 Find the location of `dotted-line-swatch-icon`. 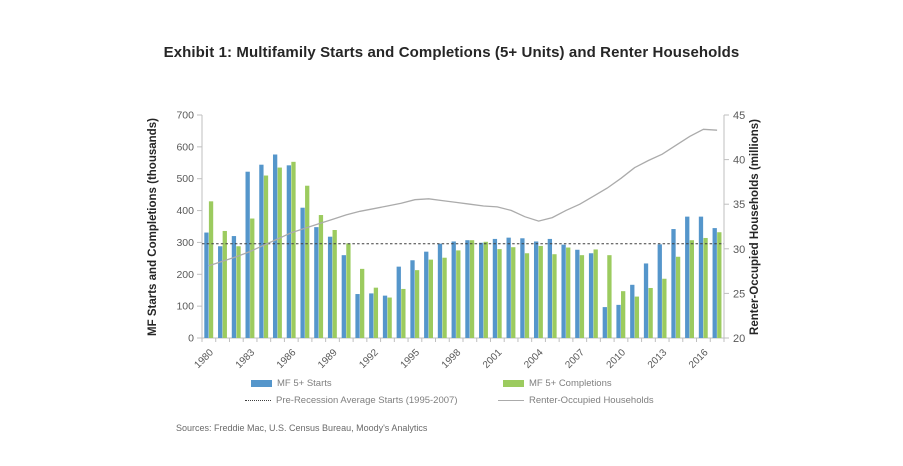

dotted-line-swatch-icon is located at coordinates (258, 400).